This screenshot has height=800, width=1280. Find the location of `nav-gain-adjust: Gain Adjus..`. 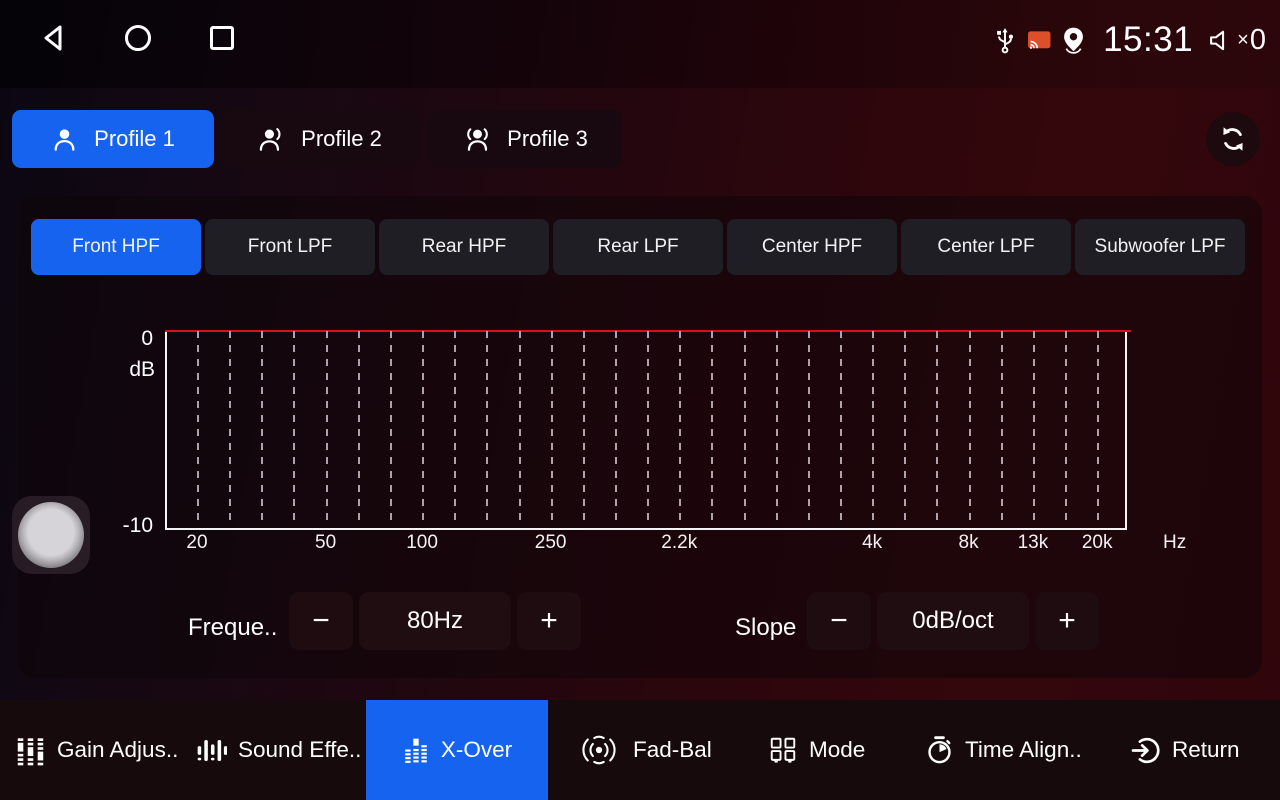

nav-gain-adjust: Gain Adjus.. is located at coordinates (96, 750).